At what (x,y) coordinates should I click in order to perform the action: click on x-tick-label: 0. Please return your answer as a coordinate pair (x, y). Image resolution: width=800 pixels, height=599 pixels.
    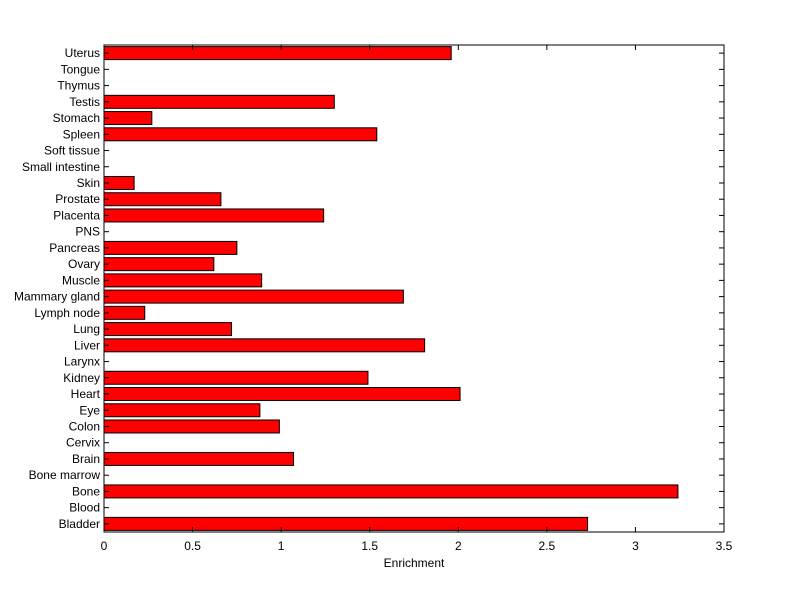
    Looking at the image, I should click on (104, 546).